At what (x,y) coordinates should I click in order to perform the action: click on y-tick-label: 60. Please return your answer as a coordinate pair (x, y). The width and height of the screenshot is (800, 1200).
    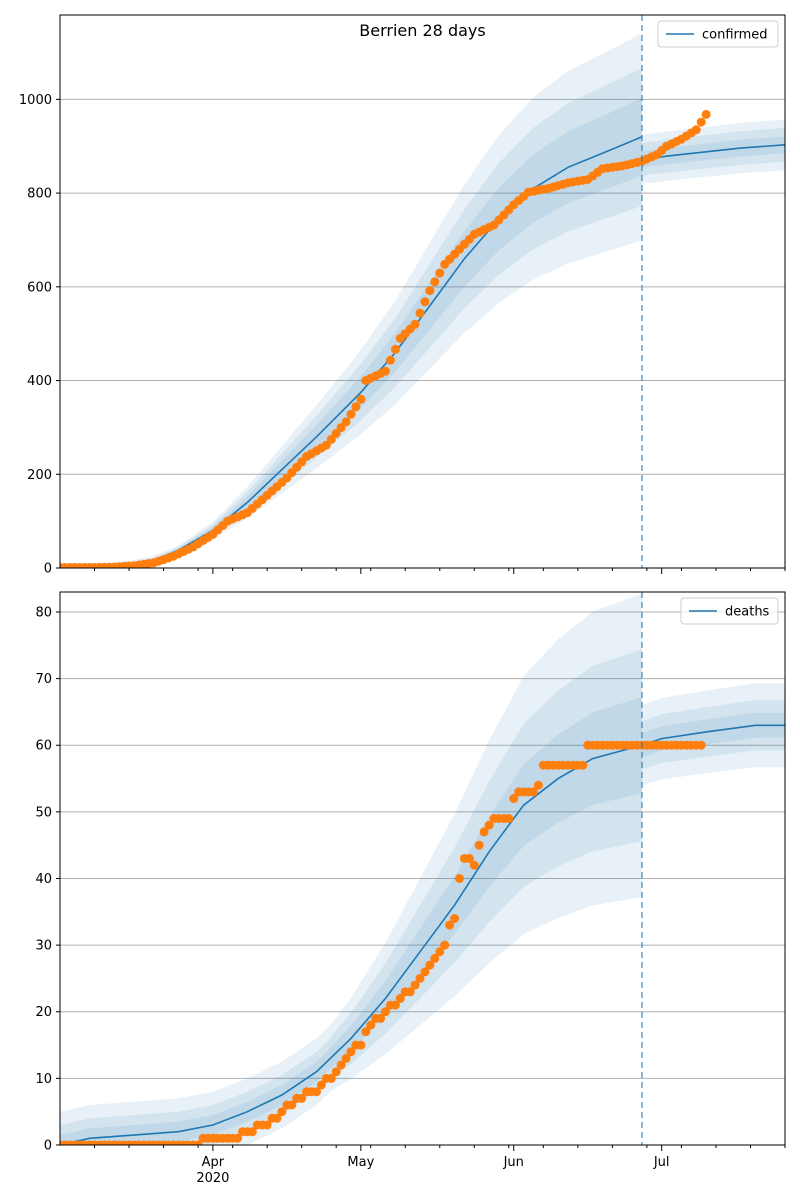
    Looking at the image, I should click on (43, 746).